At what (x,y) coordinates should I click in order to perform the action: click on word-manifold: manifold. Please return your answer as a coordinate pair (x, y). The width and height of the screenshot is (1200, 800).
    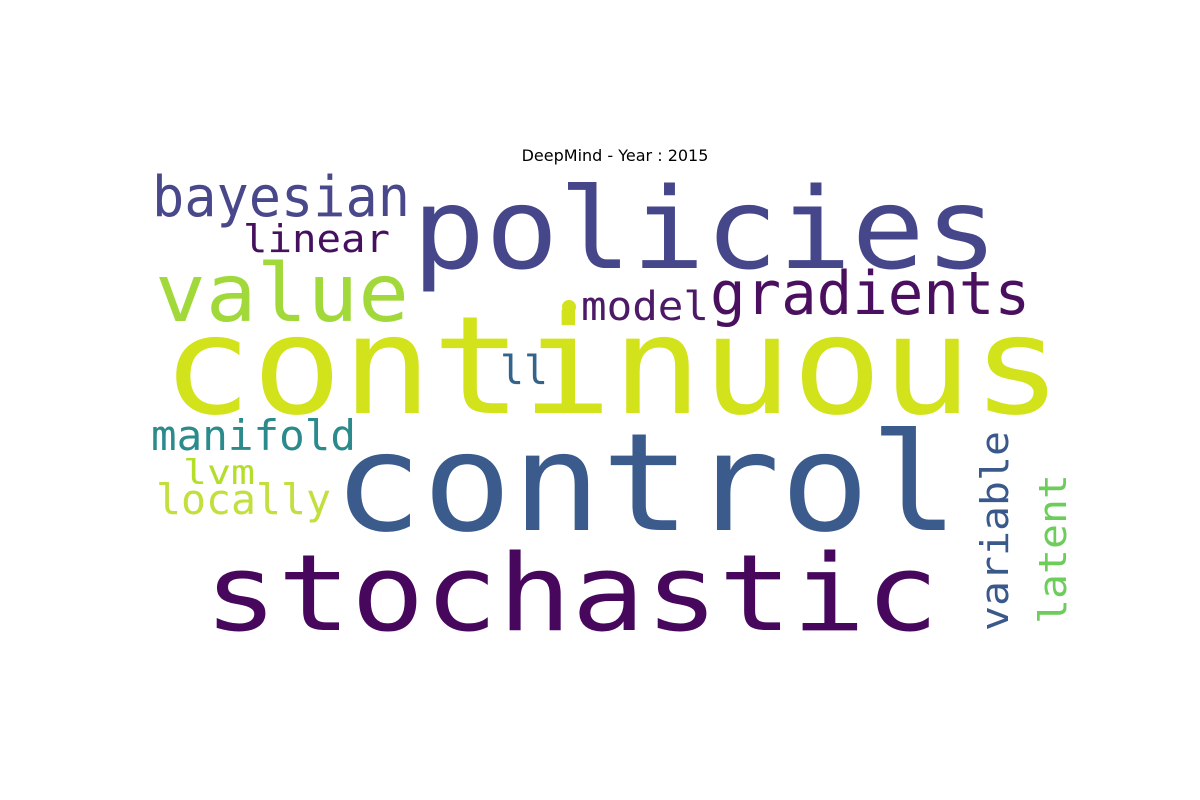
    Looking at the image, I should click on (253, 435).